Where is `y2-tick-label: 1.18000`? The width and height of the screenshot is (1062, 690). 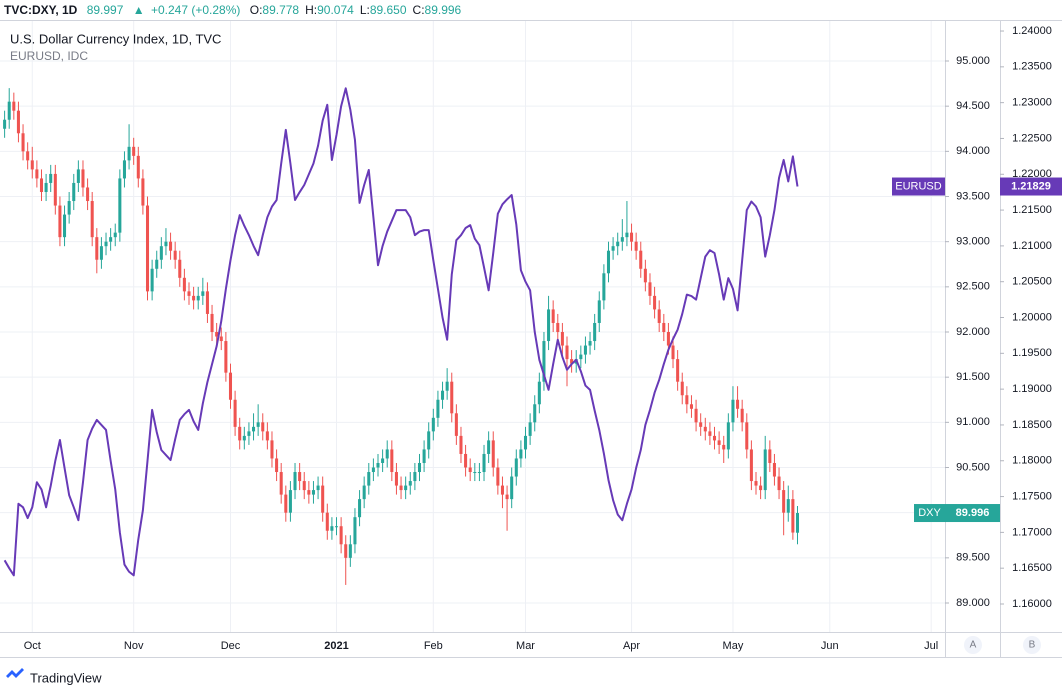 y2-tick-label: 1.18000 is located at coordinates (1032, 461).